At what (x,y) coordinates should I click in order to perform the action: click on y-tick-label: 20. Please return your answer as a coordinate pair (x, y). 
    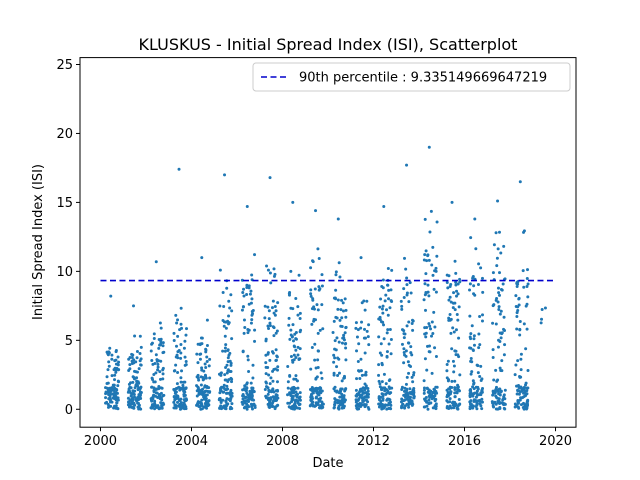
    Looking at the image, I should click on (64, 134).